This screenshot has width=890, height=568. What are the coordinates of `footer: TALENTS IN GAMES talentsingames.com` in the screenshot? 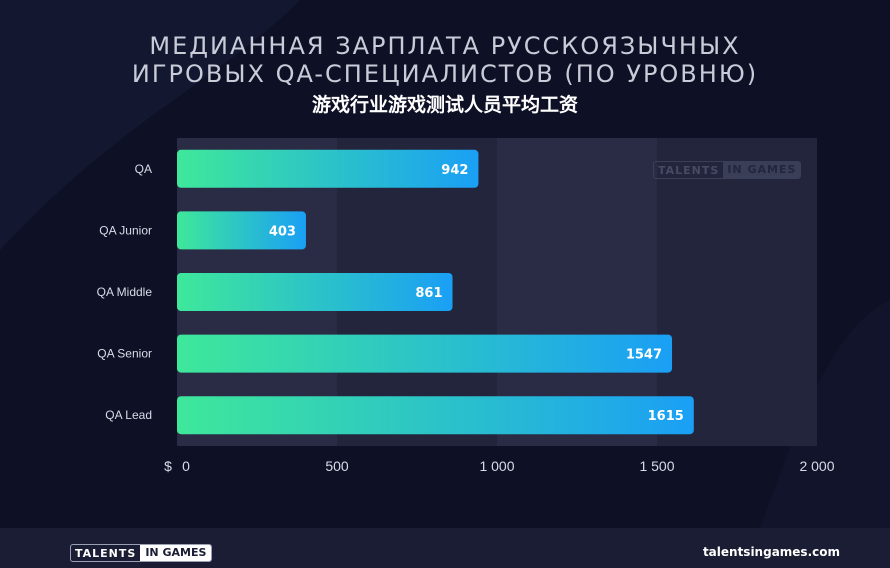 It's located at (445, 548).